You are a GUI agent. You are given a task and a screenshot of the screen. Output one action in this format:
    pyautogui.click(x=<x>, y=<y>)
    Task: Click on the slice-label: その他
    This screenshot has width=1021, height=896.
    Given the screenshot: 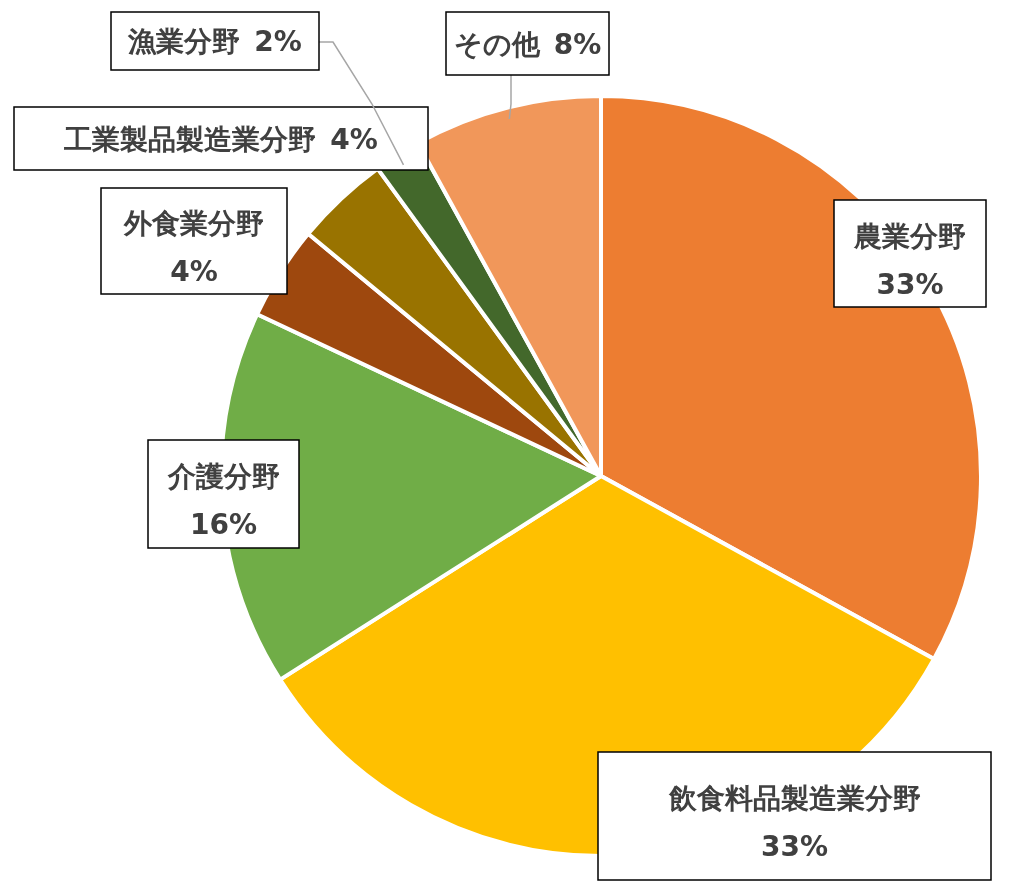 What is the action you would take?
    pyautogui.click(x=496, y=44)
    